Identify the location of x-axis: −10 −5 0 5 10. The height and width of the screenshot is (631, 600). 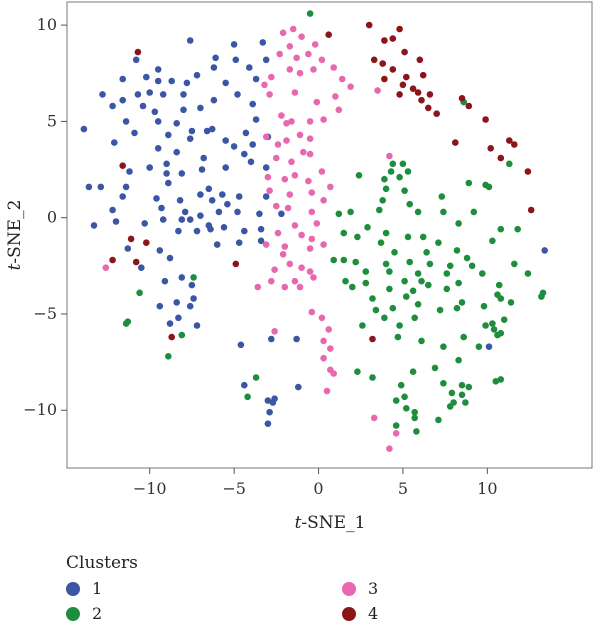
(315, 483).